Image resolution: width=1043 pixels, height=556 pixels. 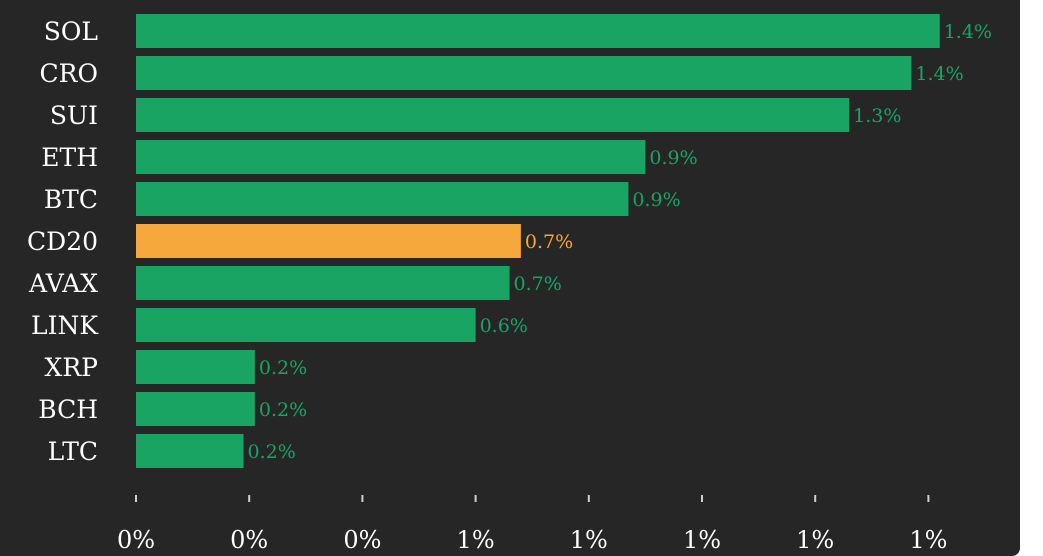 What do you see at coordinates (589, 540) in the screenshot?
I see `x-tick-label-4: 1%` at bounding box center [589, 540].